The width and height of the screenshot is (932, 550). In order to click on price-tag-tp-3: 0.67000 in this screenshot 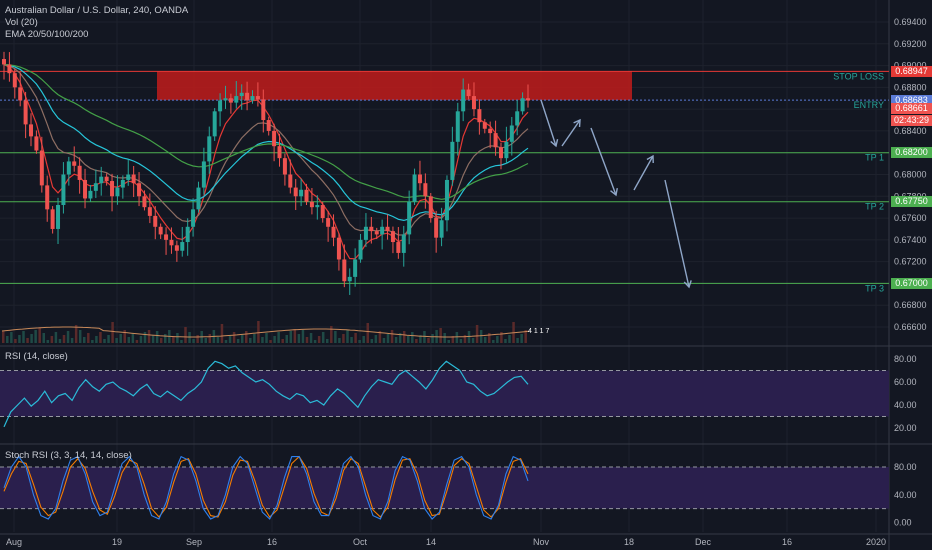, I will do `click(911, 283)`.